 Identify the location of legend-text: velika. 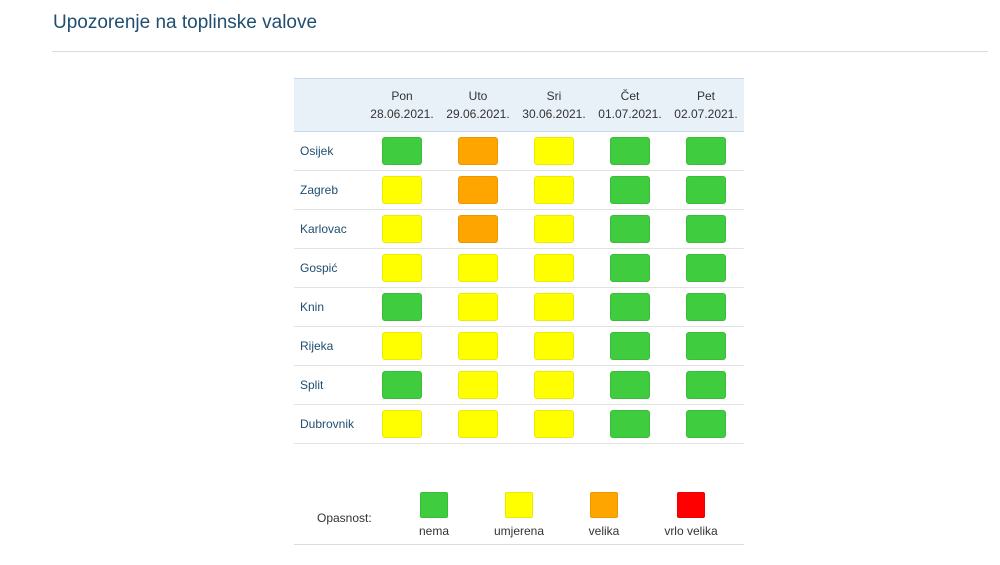
(604, 531).